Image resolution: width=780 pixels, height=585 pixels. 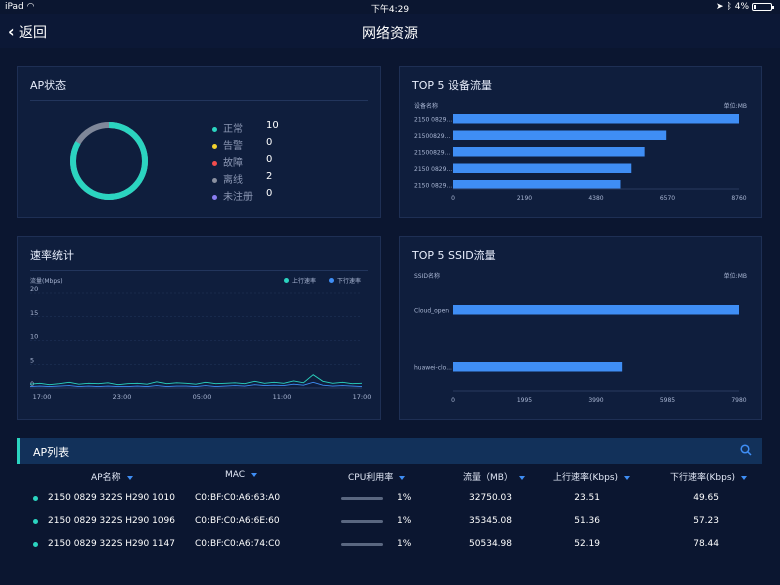 I want to click on wifi-icon: ◠, so click(x=30, y=7).